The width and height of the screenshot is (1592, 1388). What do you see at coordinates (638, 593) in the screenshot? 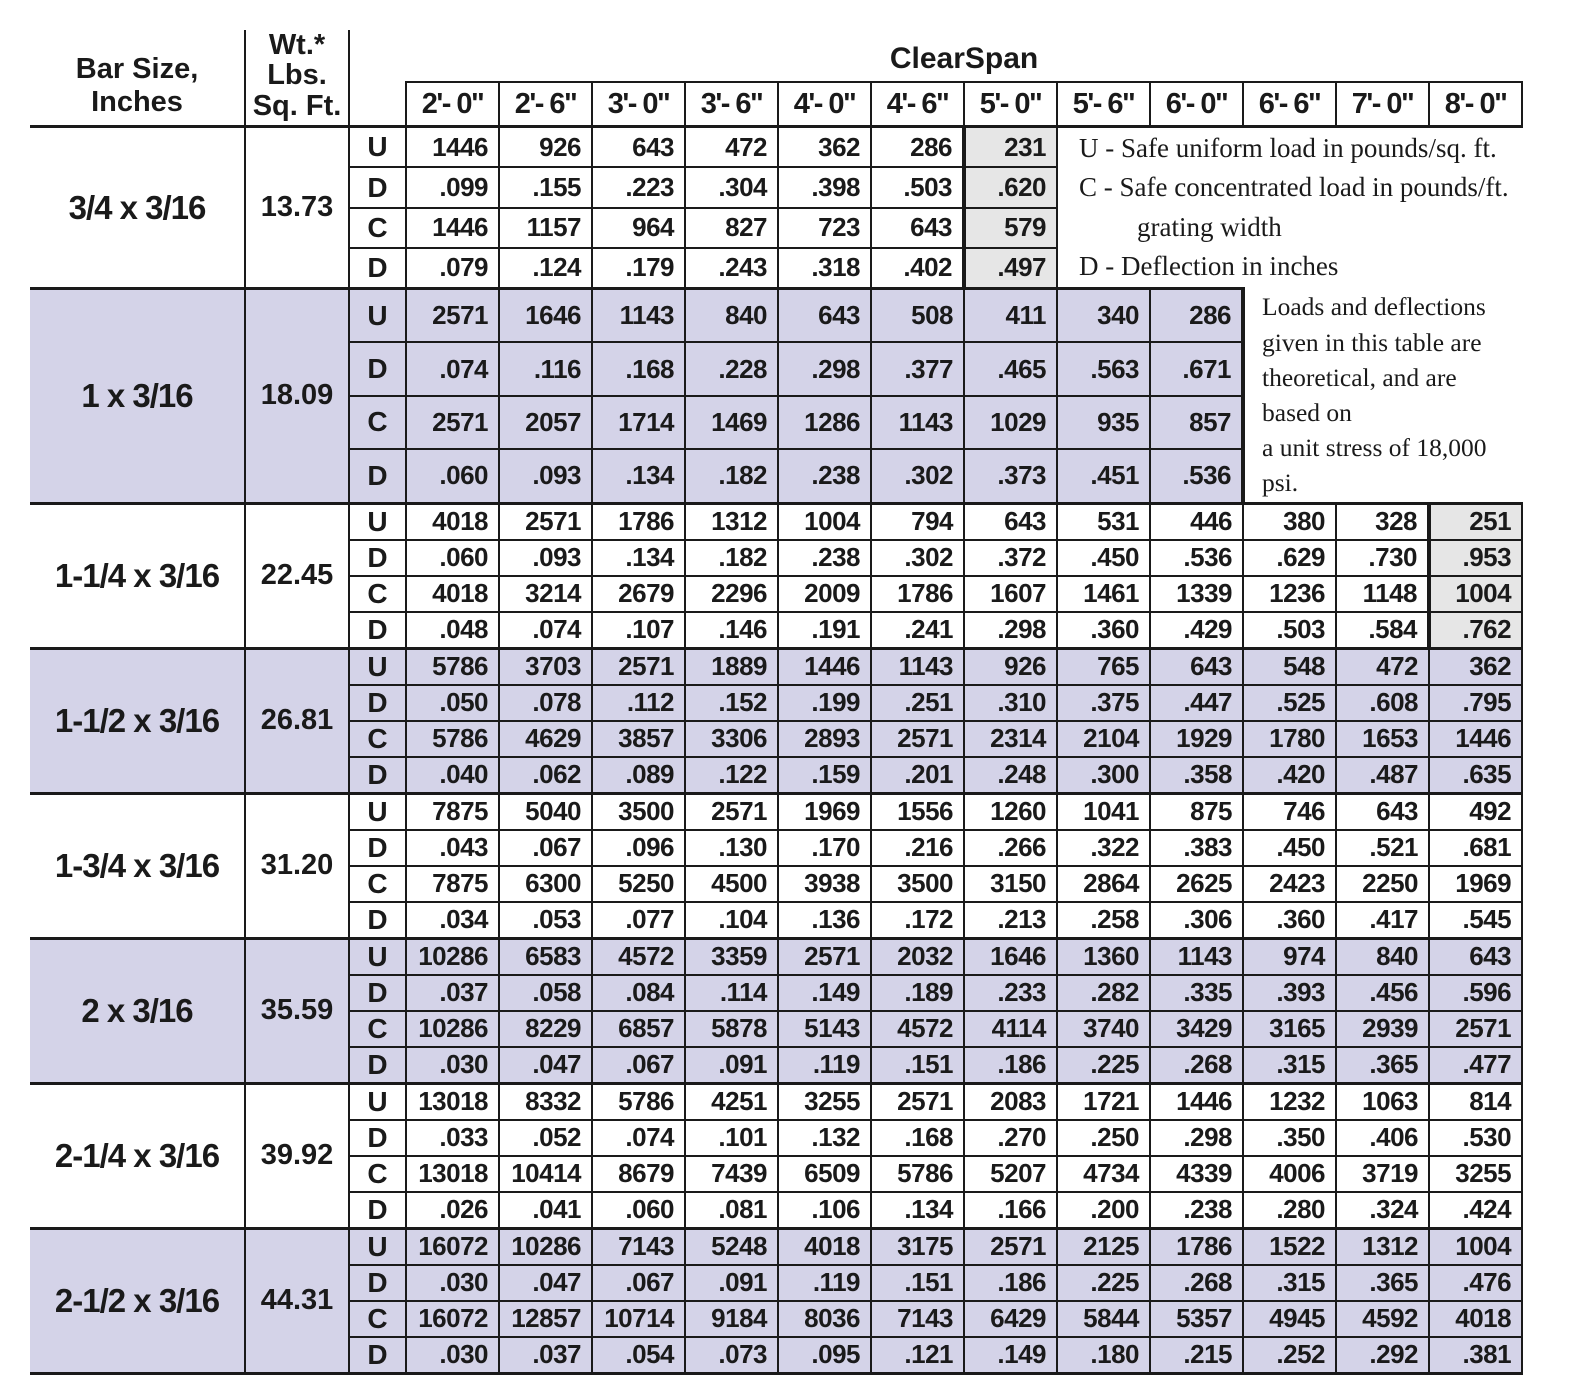
I see `value-cell: 2679` at bounding box center [638, 593].